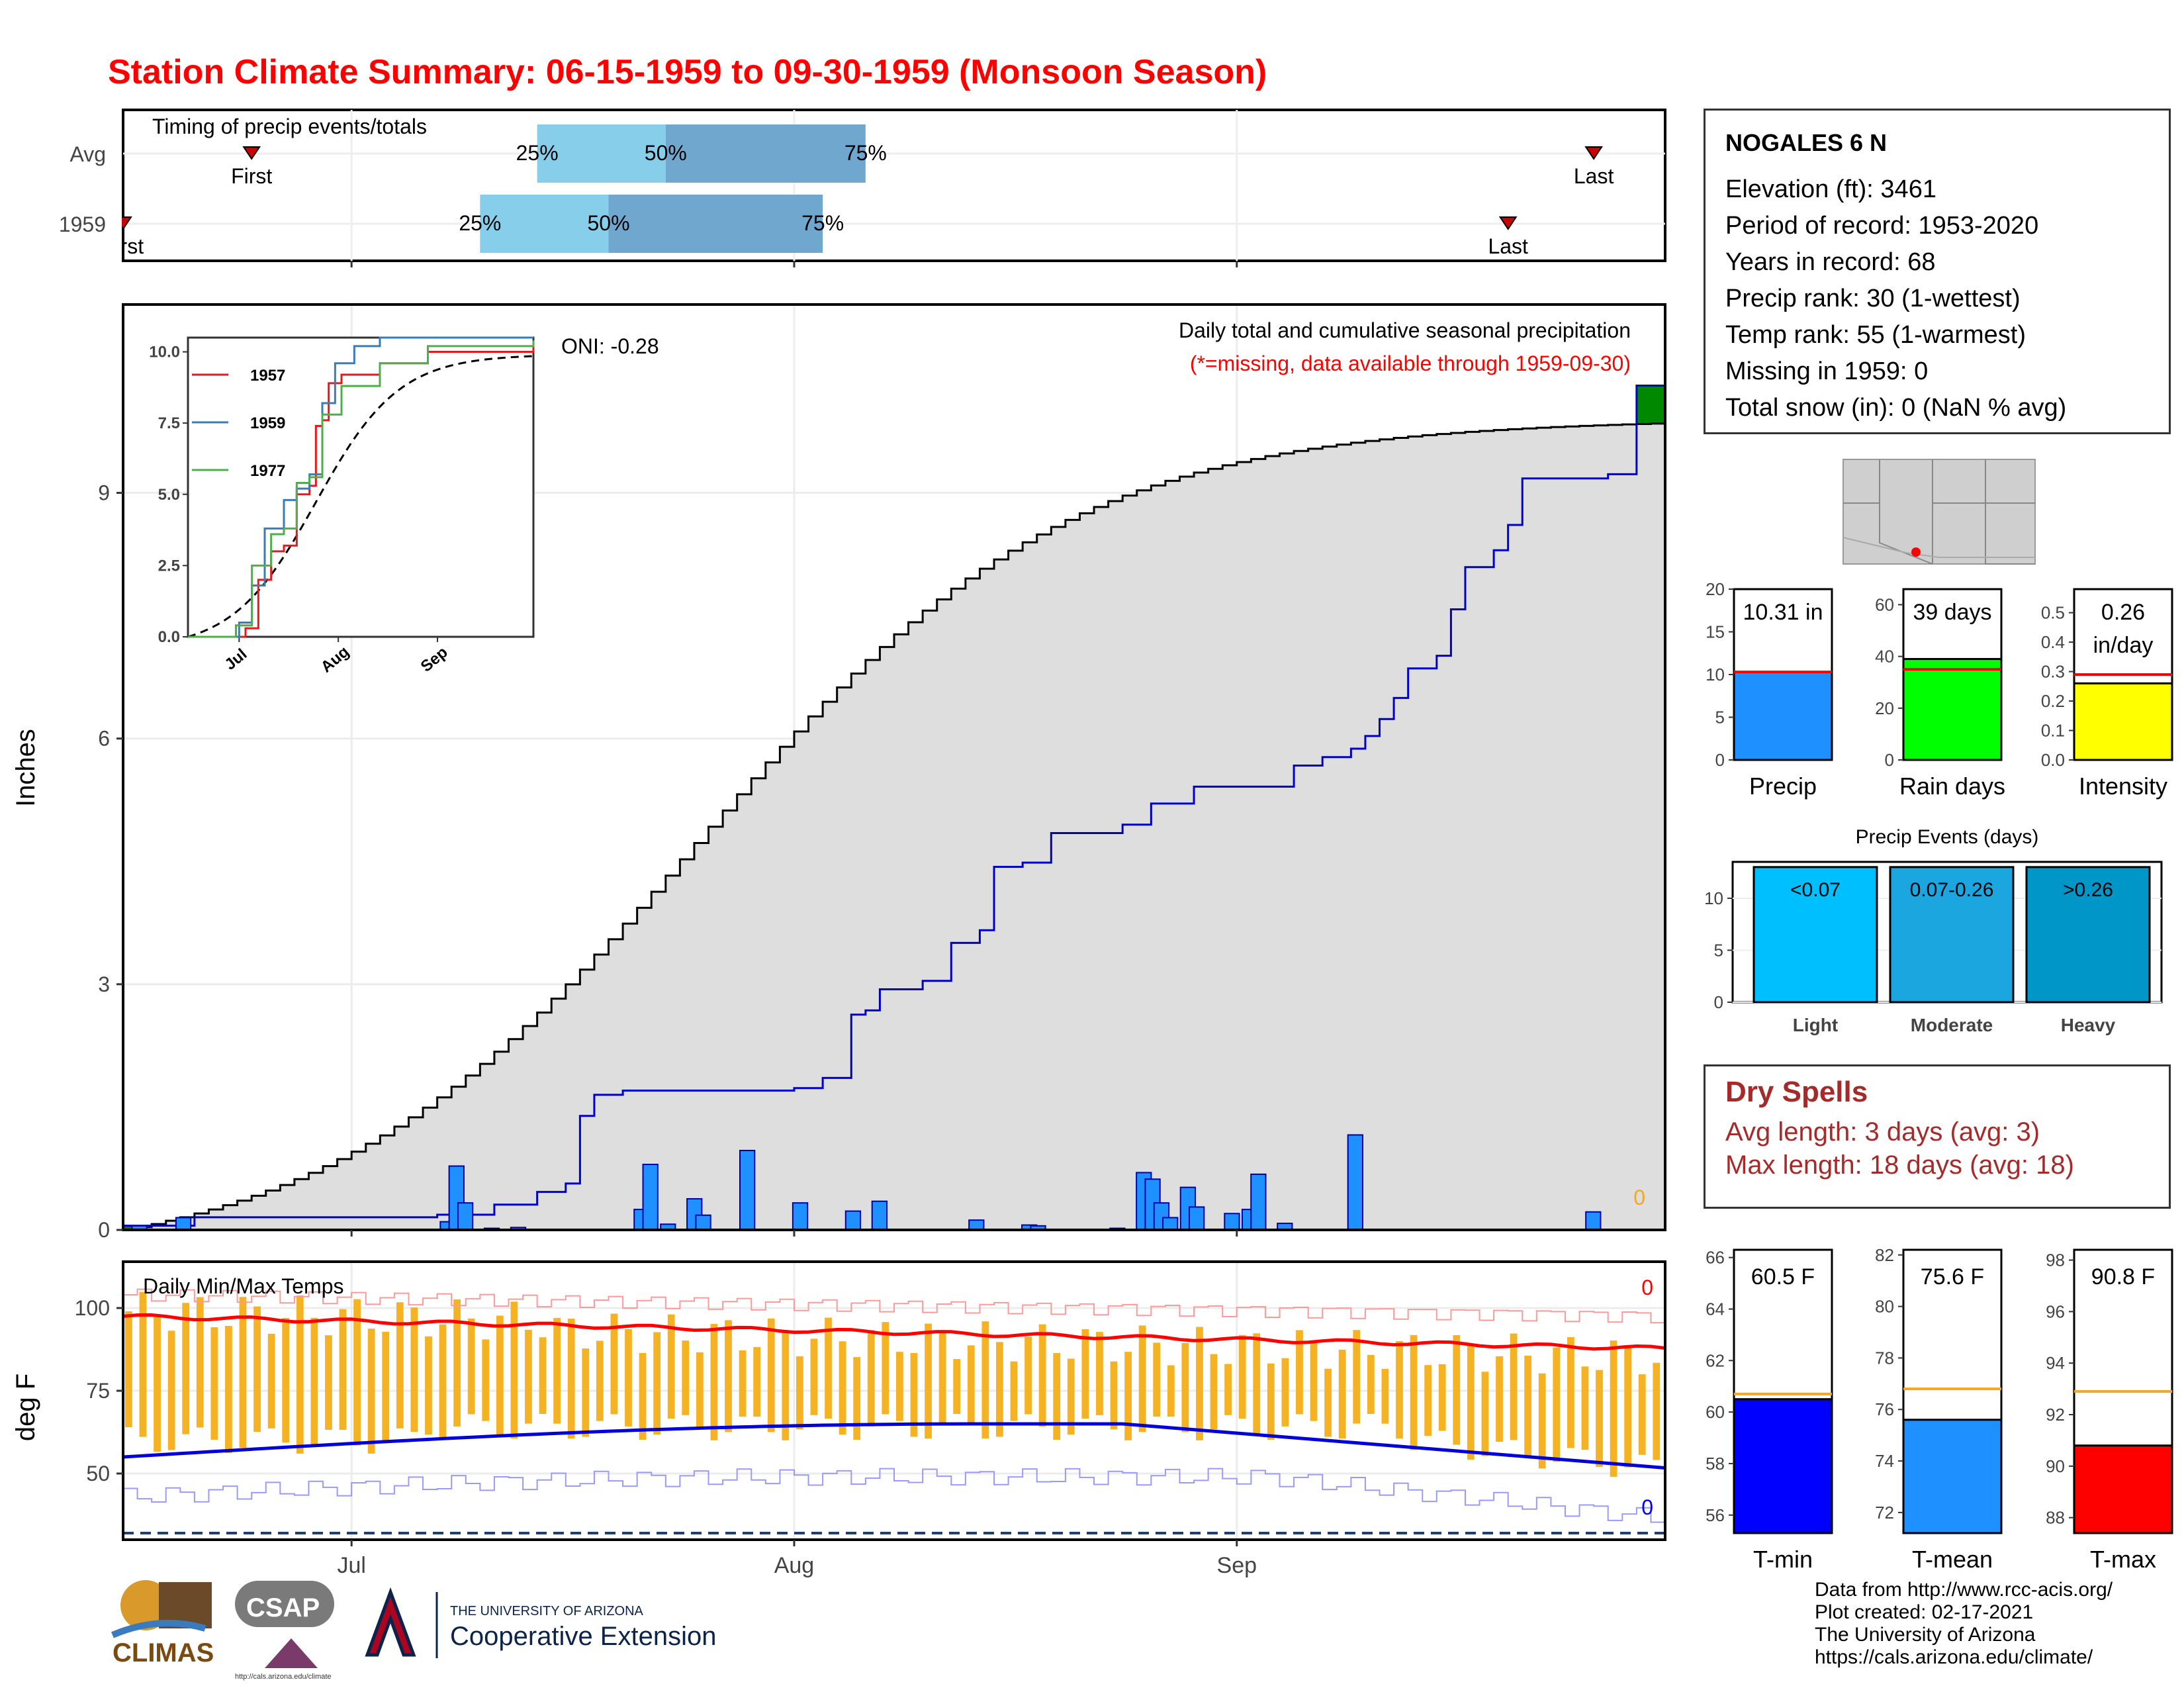  I want to click on temp-y-tick-label: 100, so click(92, 1308).